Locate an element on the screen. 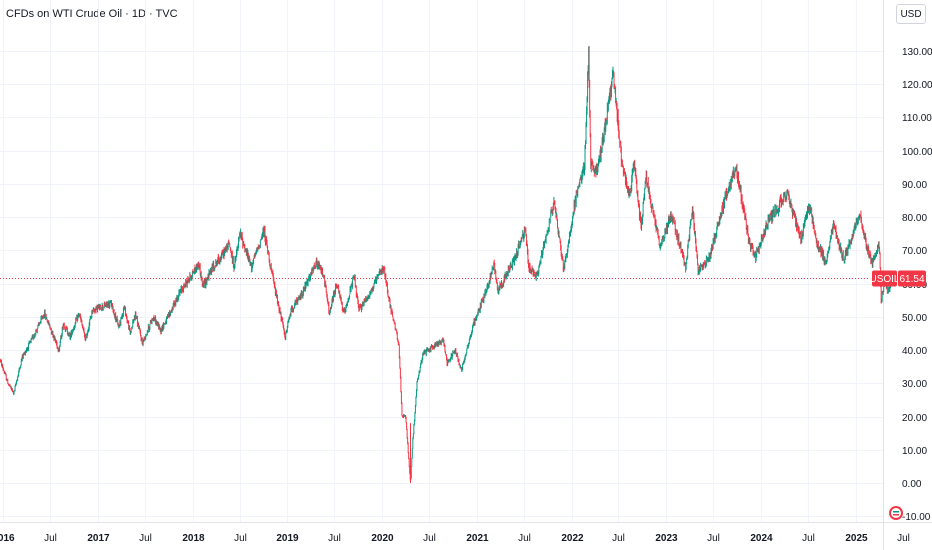  price-axis-tick: 130.00 is located at coordinates (917, 52).